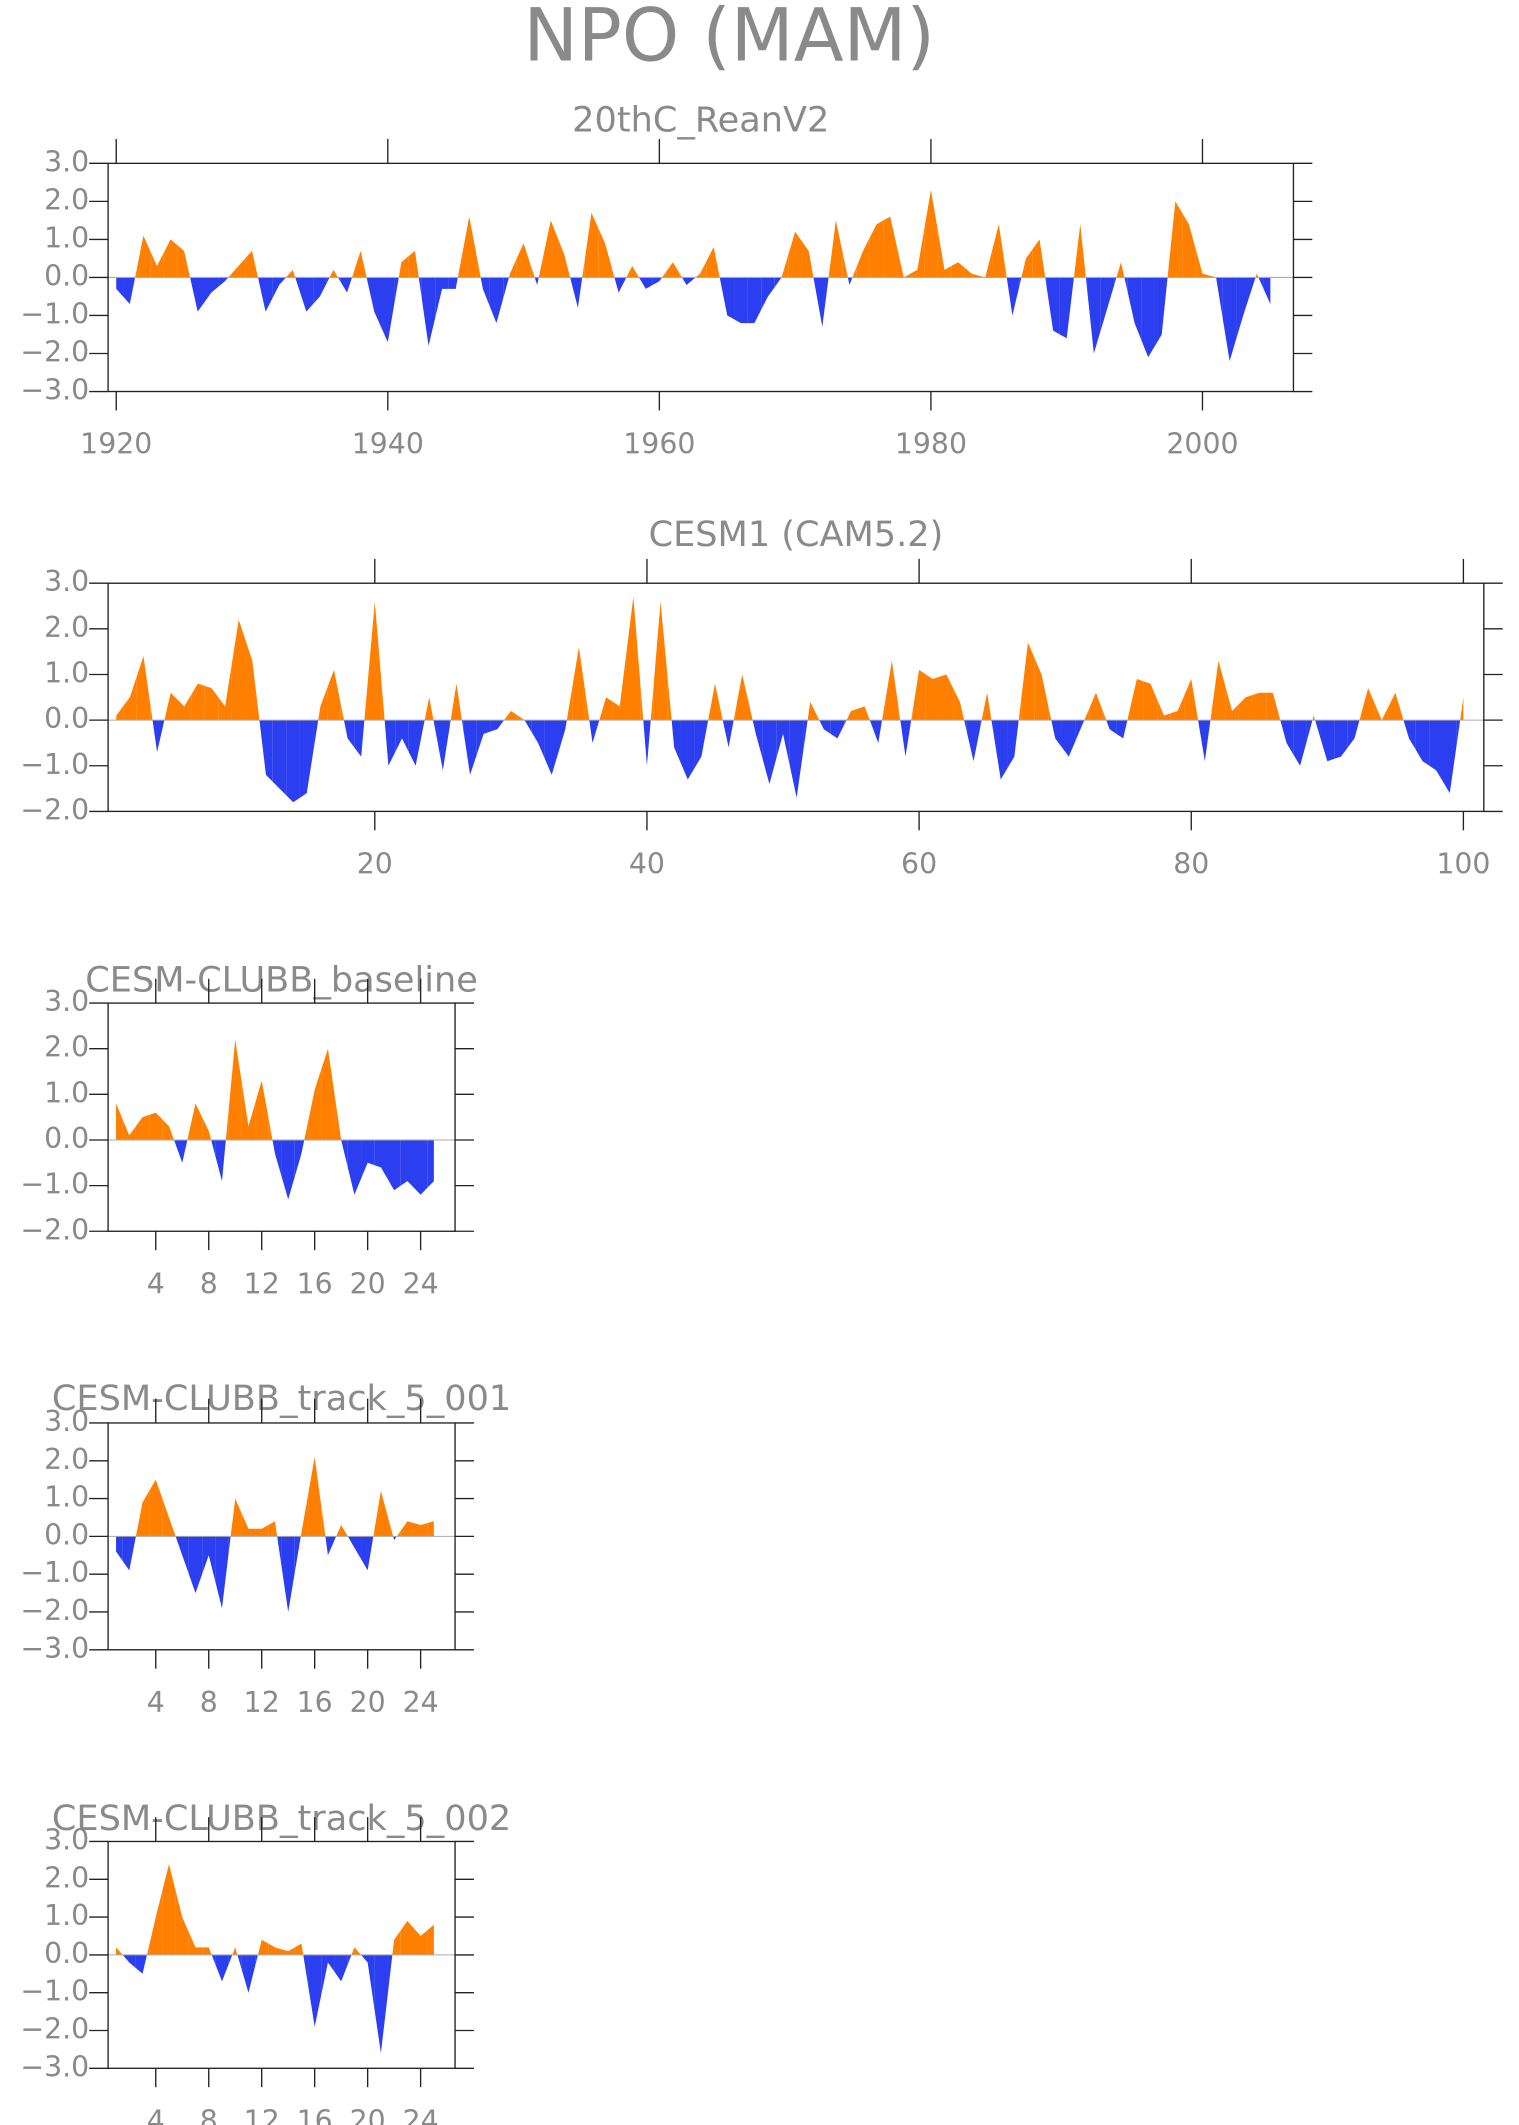 The width and height of the screenshot is (1519, 2125). I want to click on x-tick-label: 4, so click(156, 1283).